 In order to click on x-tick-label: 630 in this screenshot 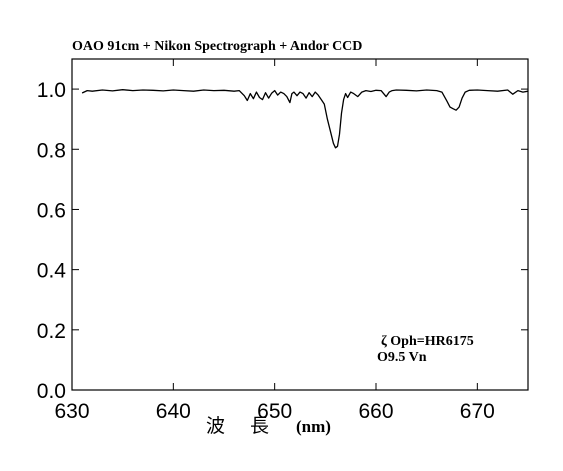, I will do `click(71, 411)`.